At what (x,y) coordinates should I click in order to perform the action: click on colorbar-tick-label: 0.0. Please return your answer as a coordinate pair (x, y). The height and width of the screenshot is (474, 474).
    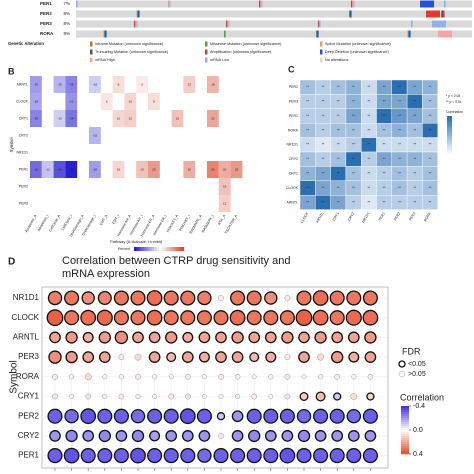
    Looking at the image, I should click on (418, 430).